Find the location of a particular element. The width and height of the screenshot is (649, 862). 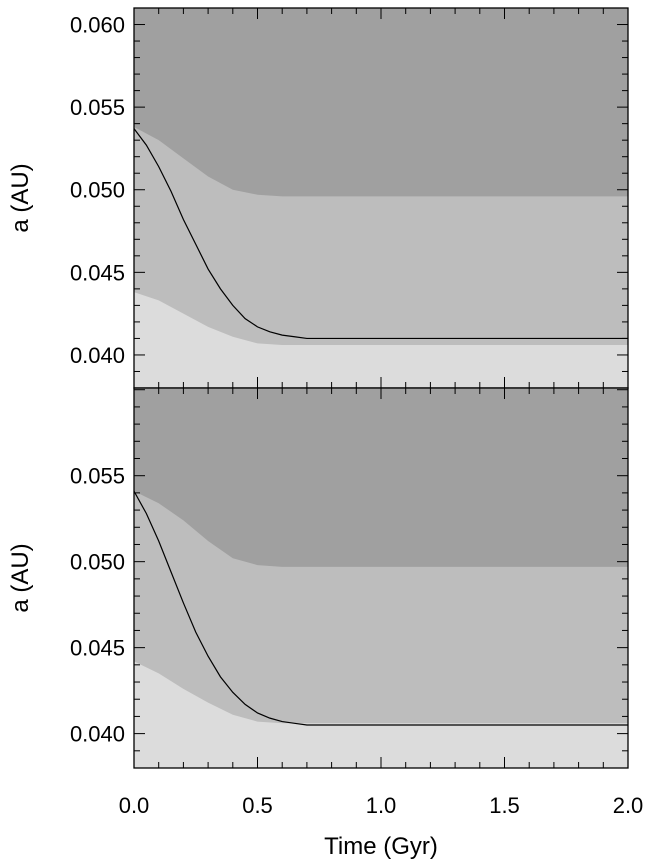

x-tick-label: 1.5 is located at coordinates (504, 805).